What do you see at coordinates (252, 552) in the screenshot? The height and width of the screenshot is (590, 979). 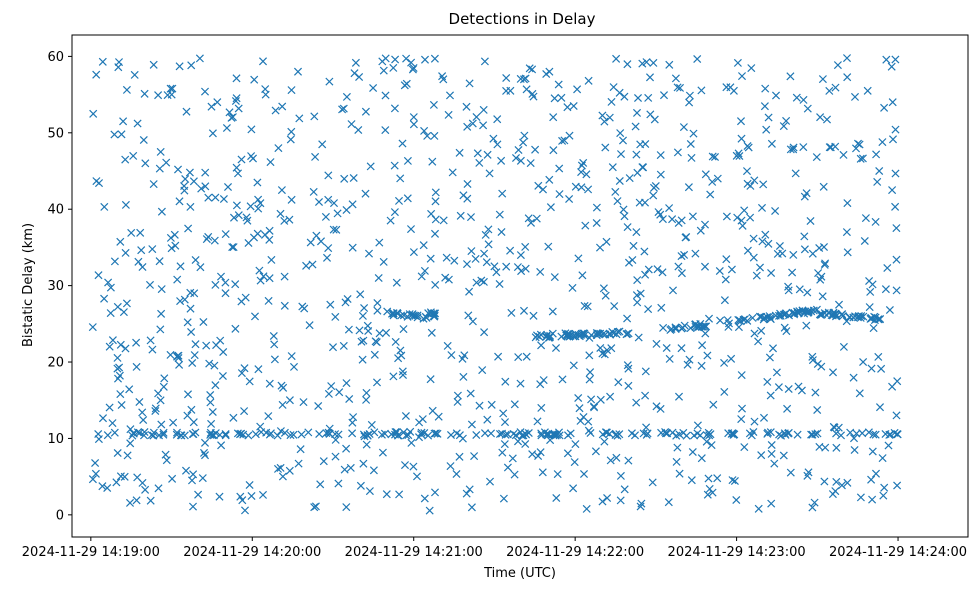 I see `x-tick-label: 2024-11-29 14:20:00` at bounding box center [252, 552].